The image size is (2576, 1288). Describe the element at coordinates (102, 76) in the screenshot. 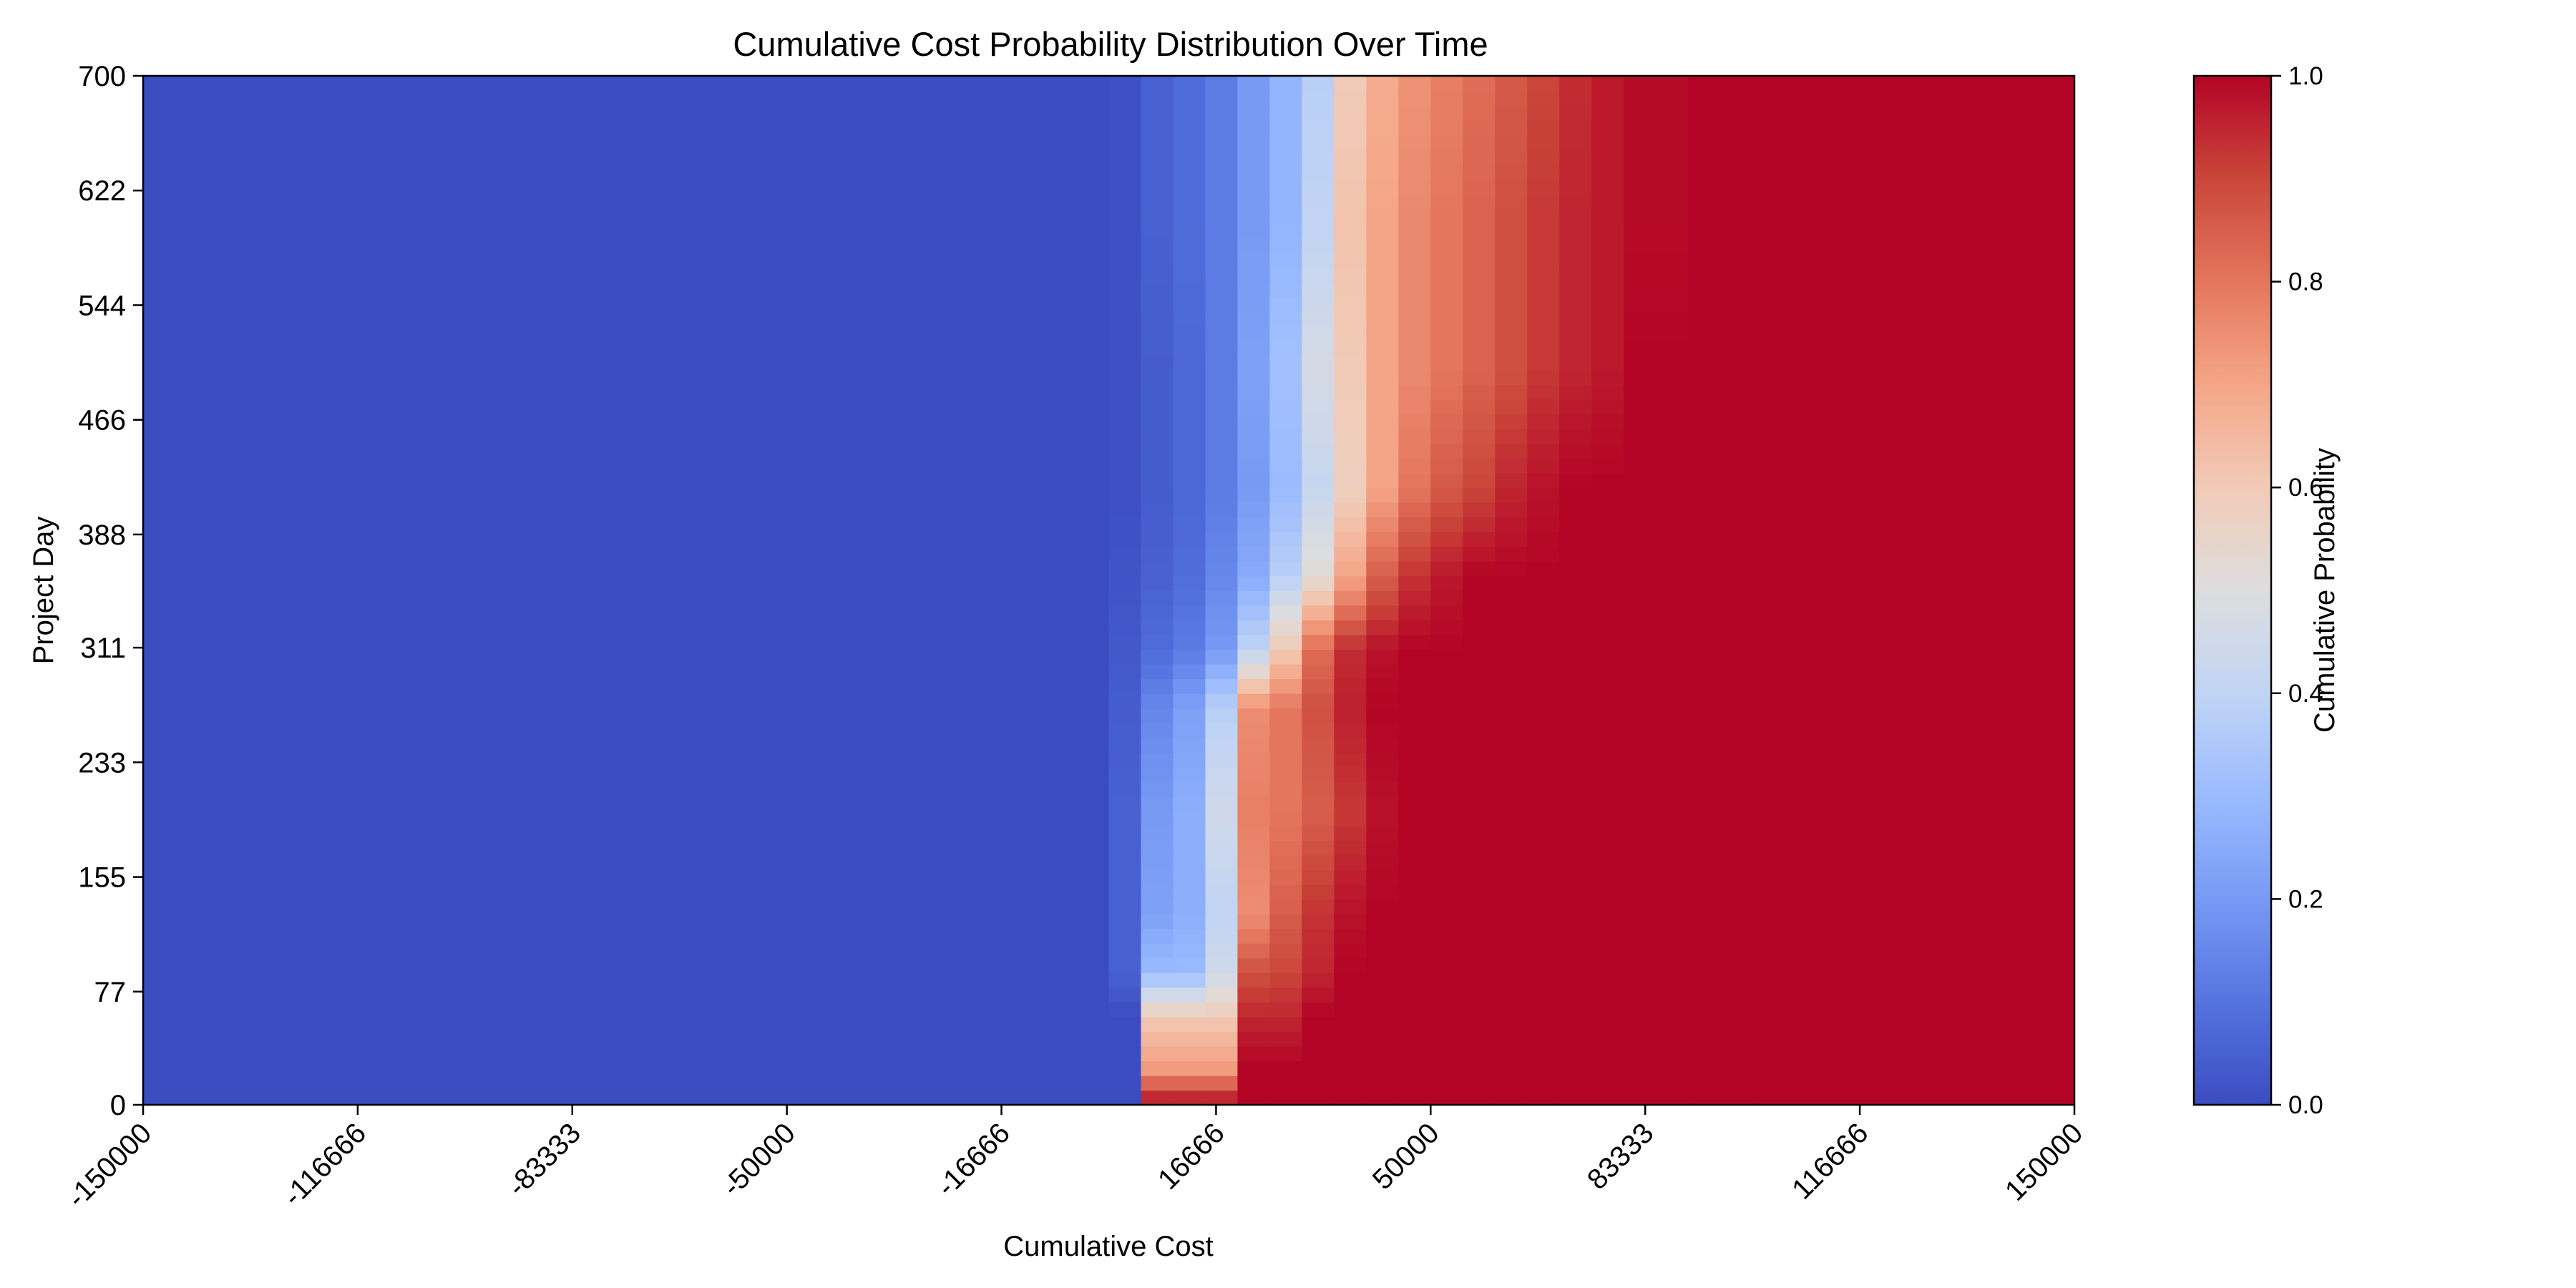

I see `y-tick-label: 700` at that location.